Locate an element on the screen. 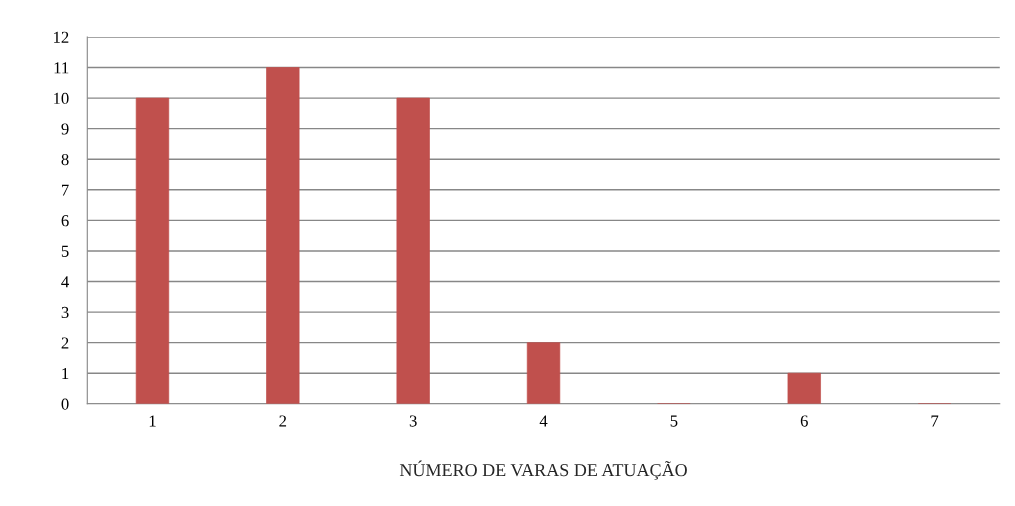 This screenshot has width=1015, height=506. y-tick-label: 2 is located at coordinates (65, 343).